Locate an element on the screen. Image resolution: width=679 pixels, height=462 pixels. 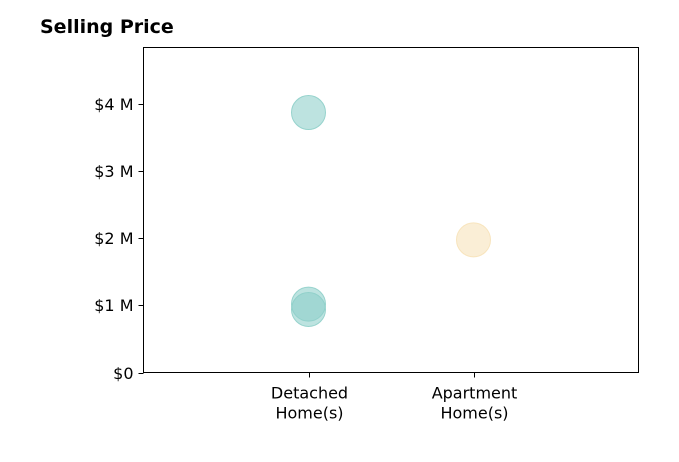
y-tick-label: $2 M is located at coordinates (113, 238).